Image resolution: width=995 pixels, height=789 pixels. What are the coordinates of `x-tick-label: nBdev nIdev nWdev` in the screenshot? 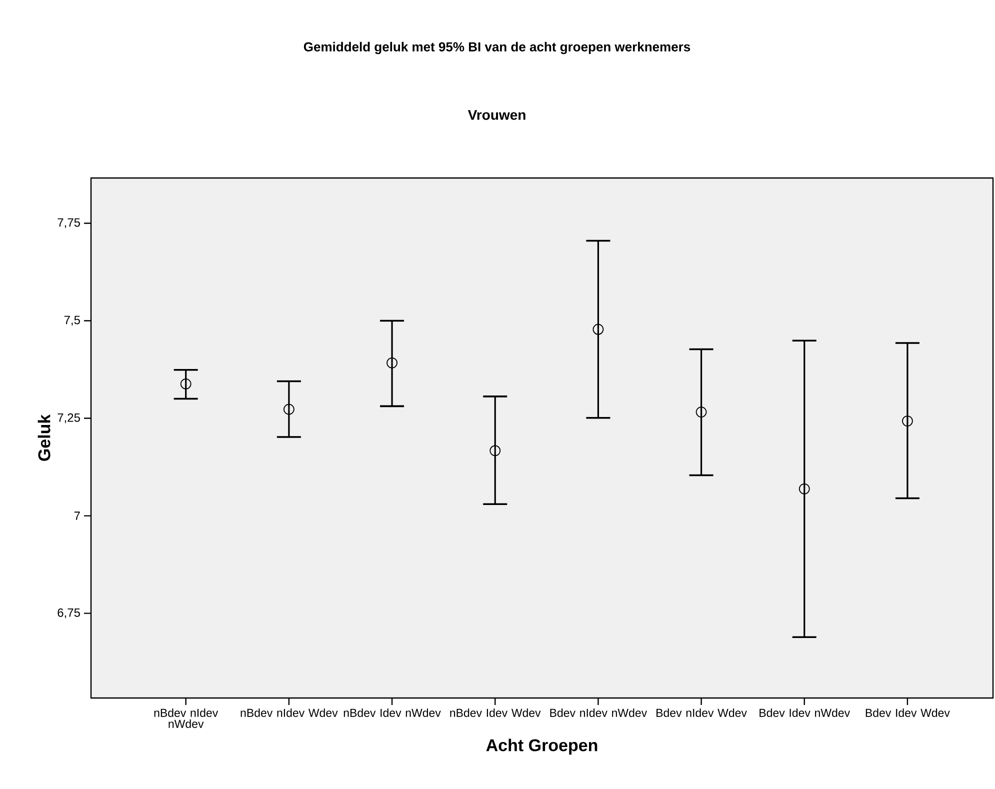 It's located at (186, 718).